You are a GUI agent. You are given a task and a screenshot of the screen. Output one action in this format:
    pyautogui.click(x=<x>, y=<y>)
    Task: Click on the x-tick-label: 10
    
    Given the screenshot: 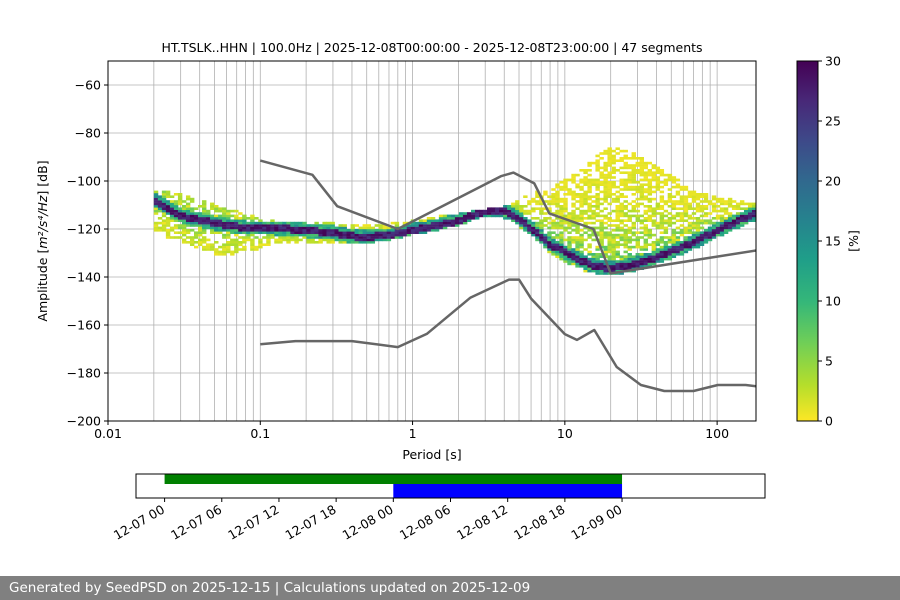 What is the action you would take?
    pyautogui.click(x=565, y=433)
    